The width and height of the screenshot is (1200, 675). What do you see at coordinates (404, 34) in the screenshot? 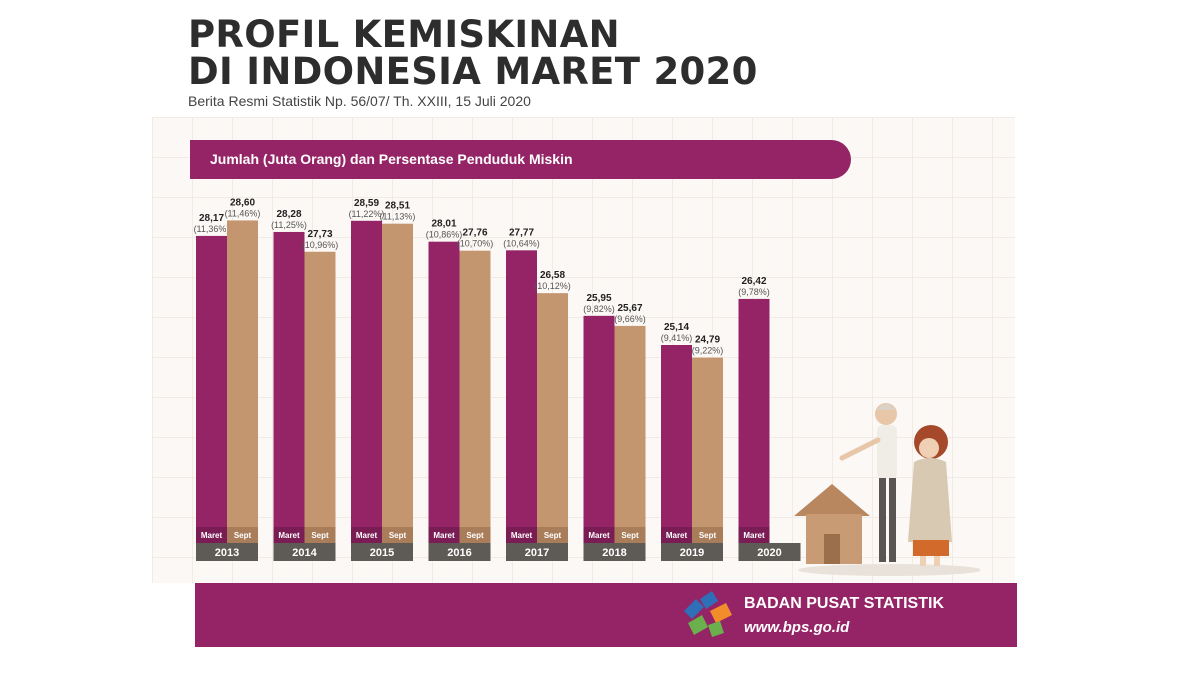
I see `page-title-line-1: PROFIL KEMISKINAN` at bounding box center [404, 34].